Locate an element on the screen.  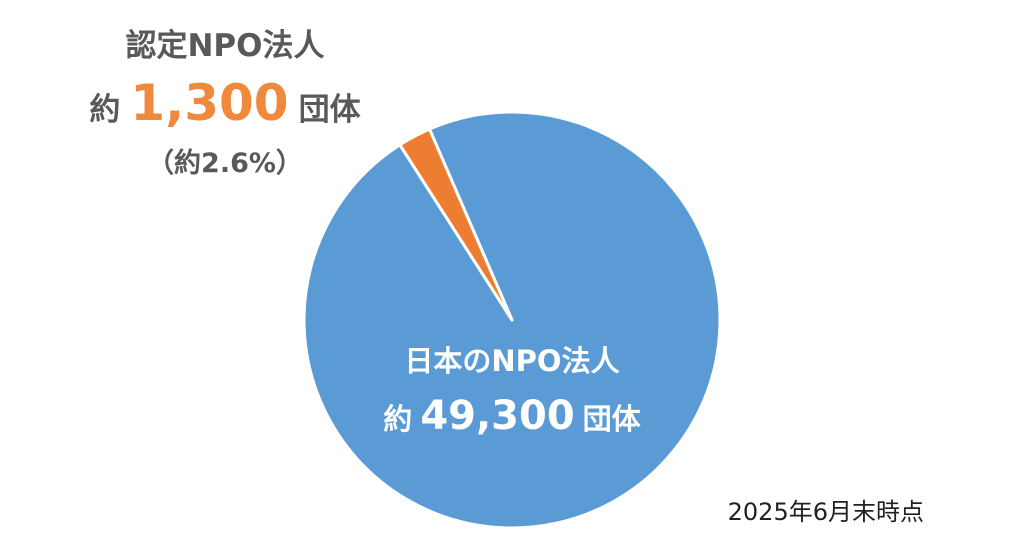
date-footnote: 2025年6月末時点 is located at coordinates (825, 512).